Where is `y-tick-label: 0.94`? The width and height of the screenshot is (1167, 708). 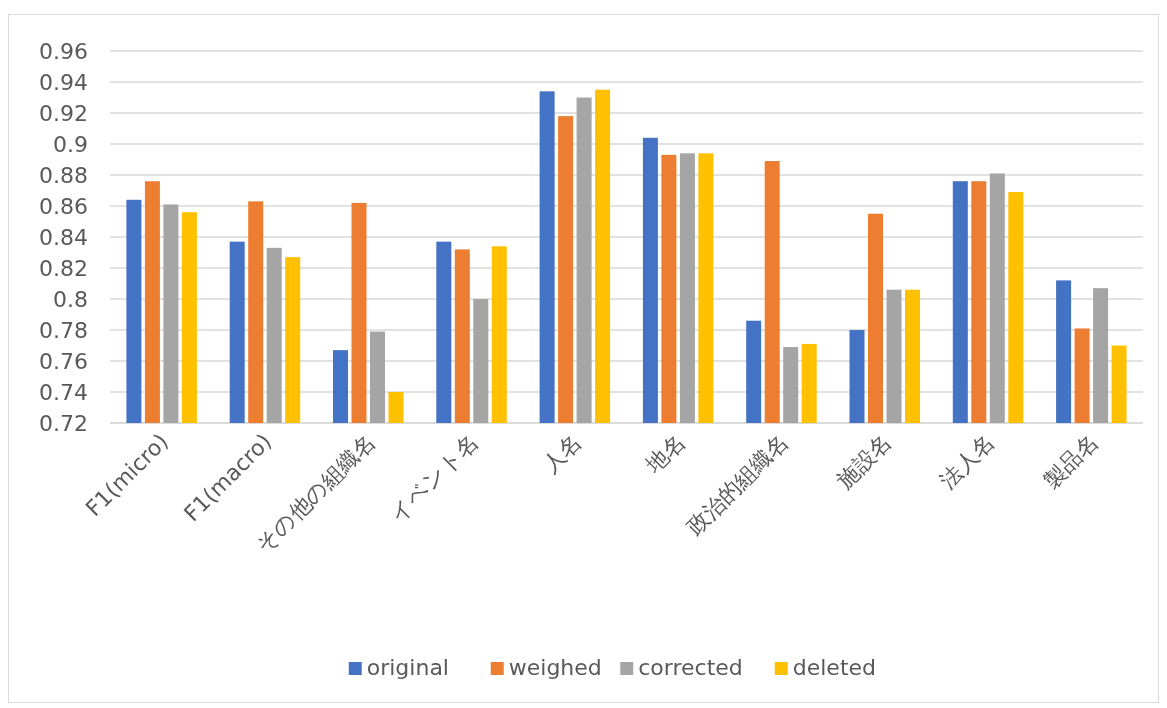
y-tick-label: 0.94 is located at coordinates (63, 82).